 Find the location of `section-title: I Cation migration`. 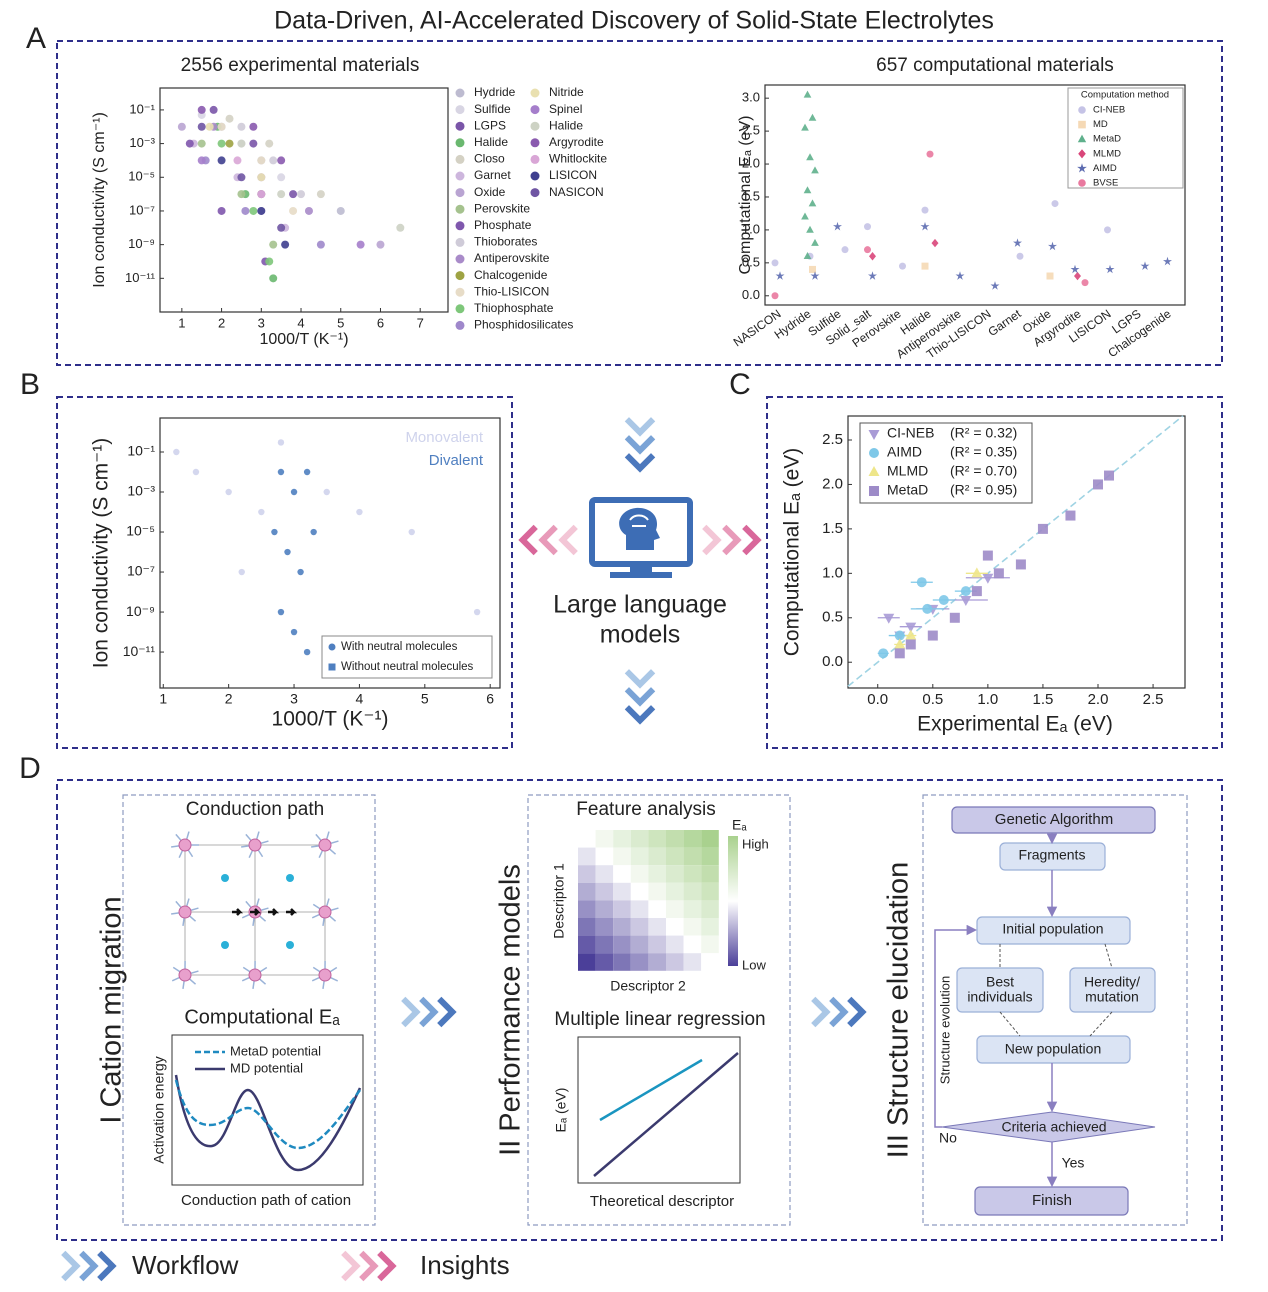

section-title: I Cation migration is located at coordinates (112, 1009).